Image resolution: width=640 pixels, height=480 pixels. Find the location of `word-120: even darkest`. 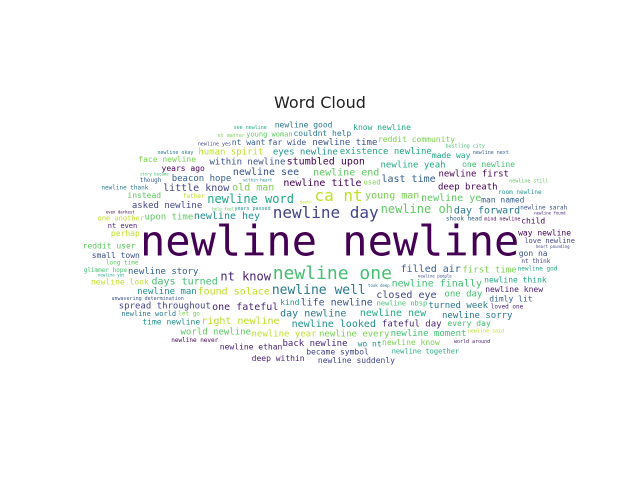

word-120: even darkest is located at coordinates (120, 211).